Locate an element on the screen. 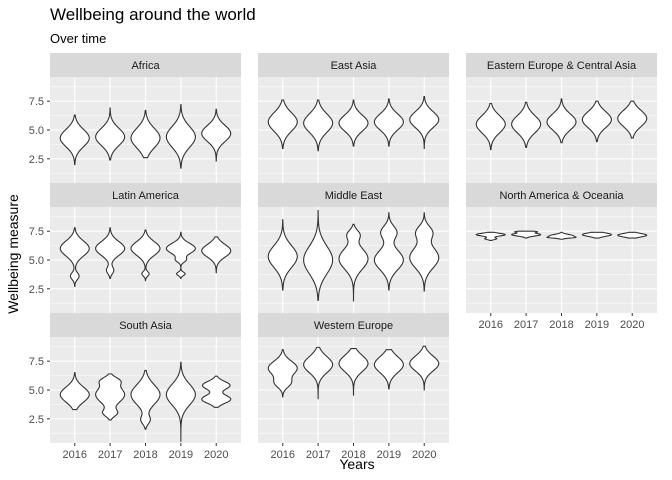  facet-label: North America & Oceania is located at coordinates (561, 196).